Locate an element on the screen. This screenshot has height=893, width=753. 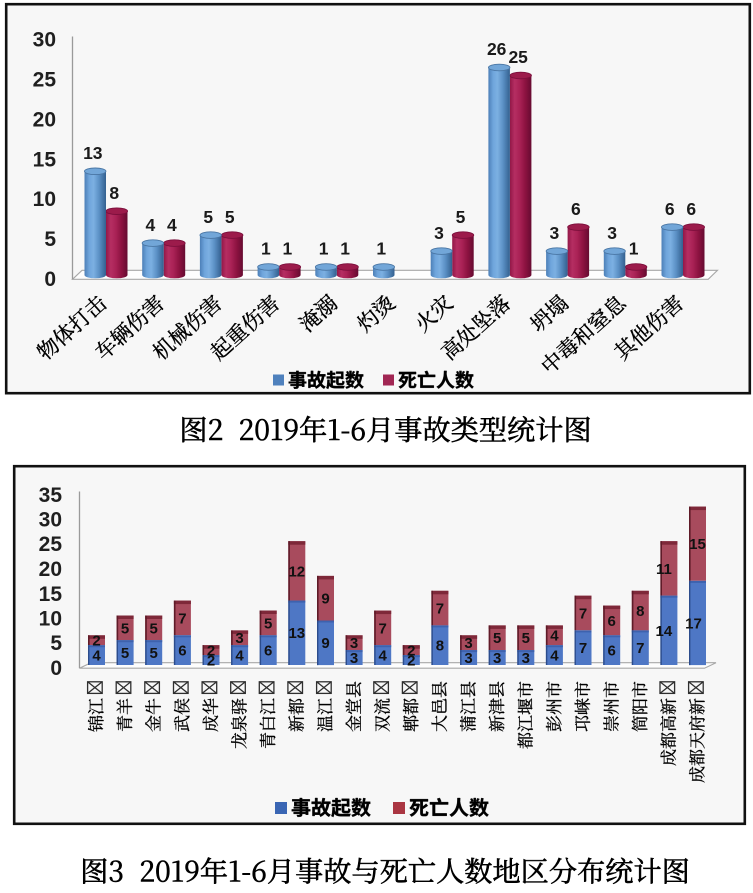
svg-text: 11 is located at coordinates (664, 569).